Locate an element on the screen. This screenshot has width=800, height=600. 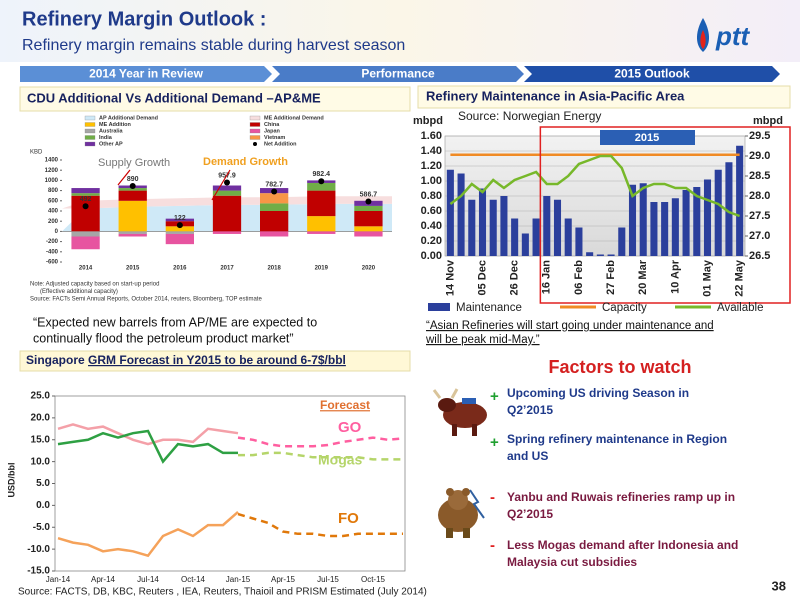
x-tick-label: Apr-15 is located at coordinates (283, 579).